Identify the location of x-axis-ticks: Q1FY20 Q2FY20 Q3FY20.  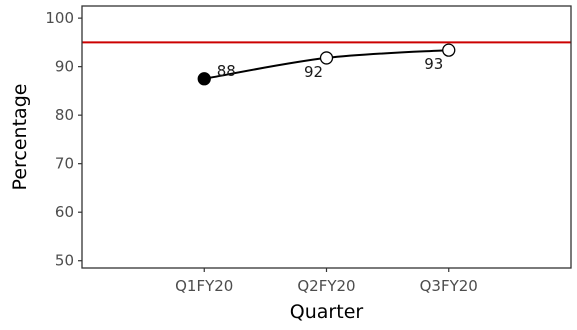
(326, 281).